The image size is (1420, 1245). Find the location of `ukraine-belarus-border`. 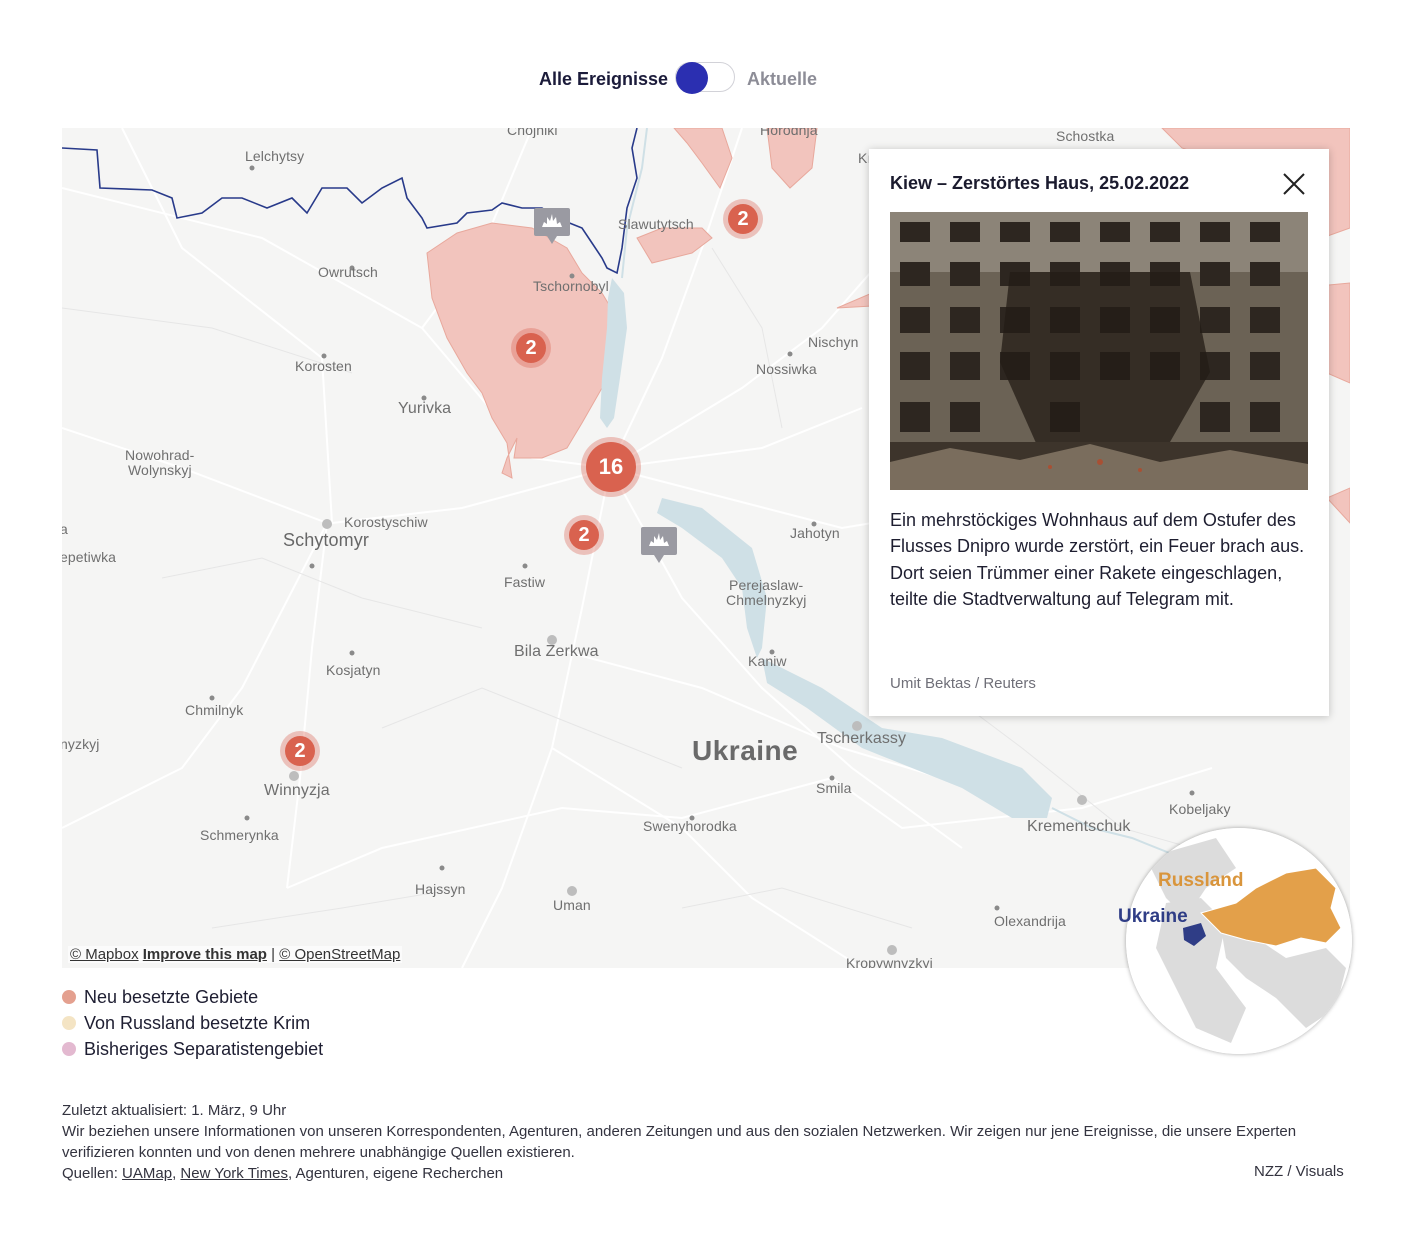

ukraine-belarus-border is located at coordinates (350, 201).